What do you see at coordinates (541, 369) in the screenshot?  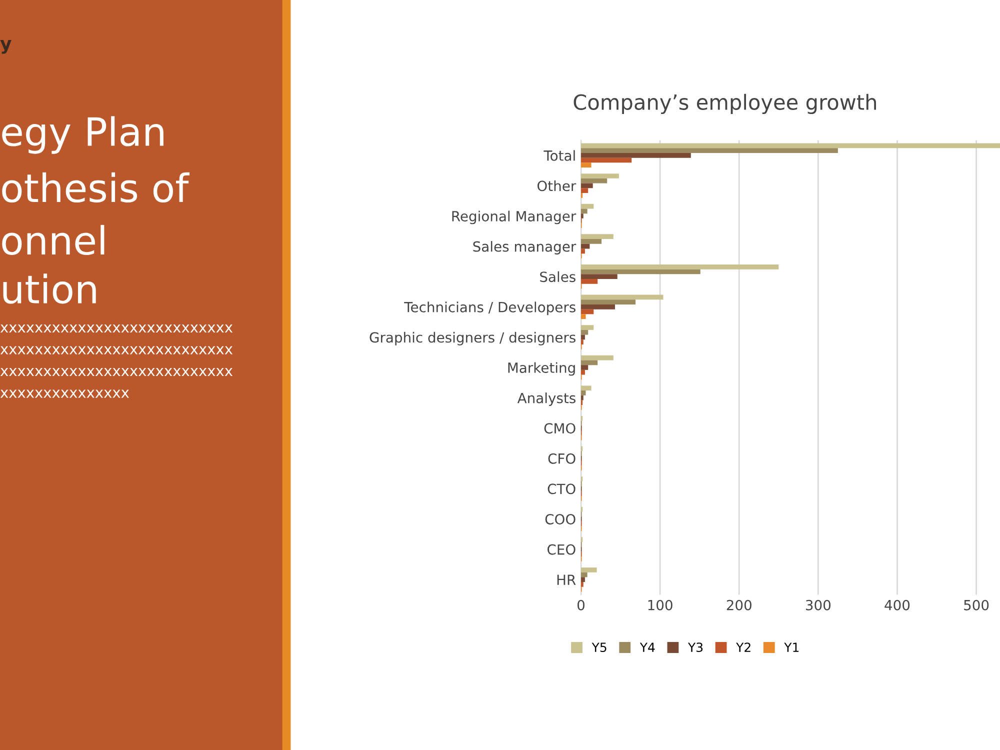 I see `y-tick-label: Marketing` at bounding box center [541, 369].